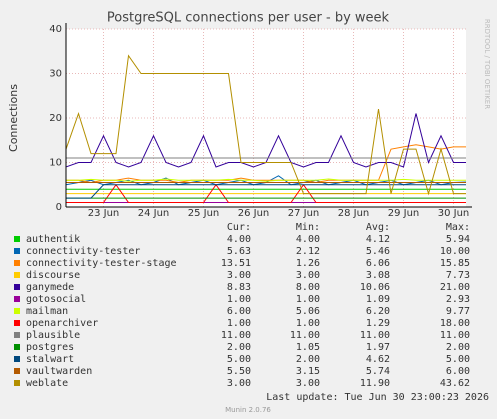 Image resolution: width=497 pixels, height=419 pixels. What do you see at coordinates (378, 299) in the screenshot?
I see `stat-value: 1.09` at bounding box center [378, 299].